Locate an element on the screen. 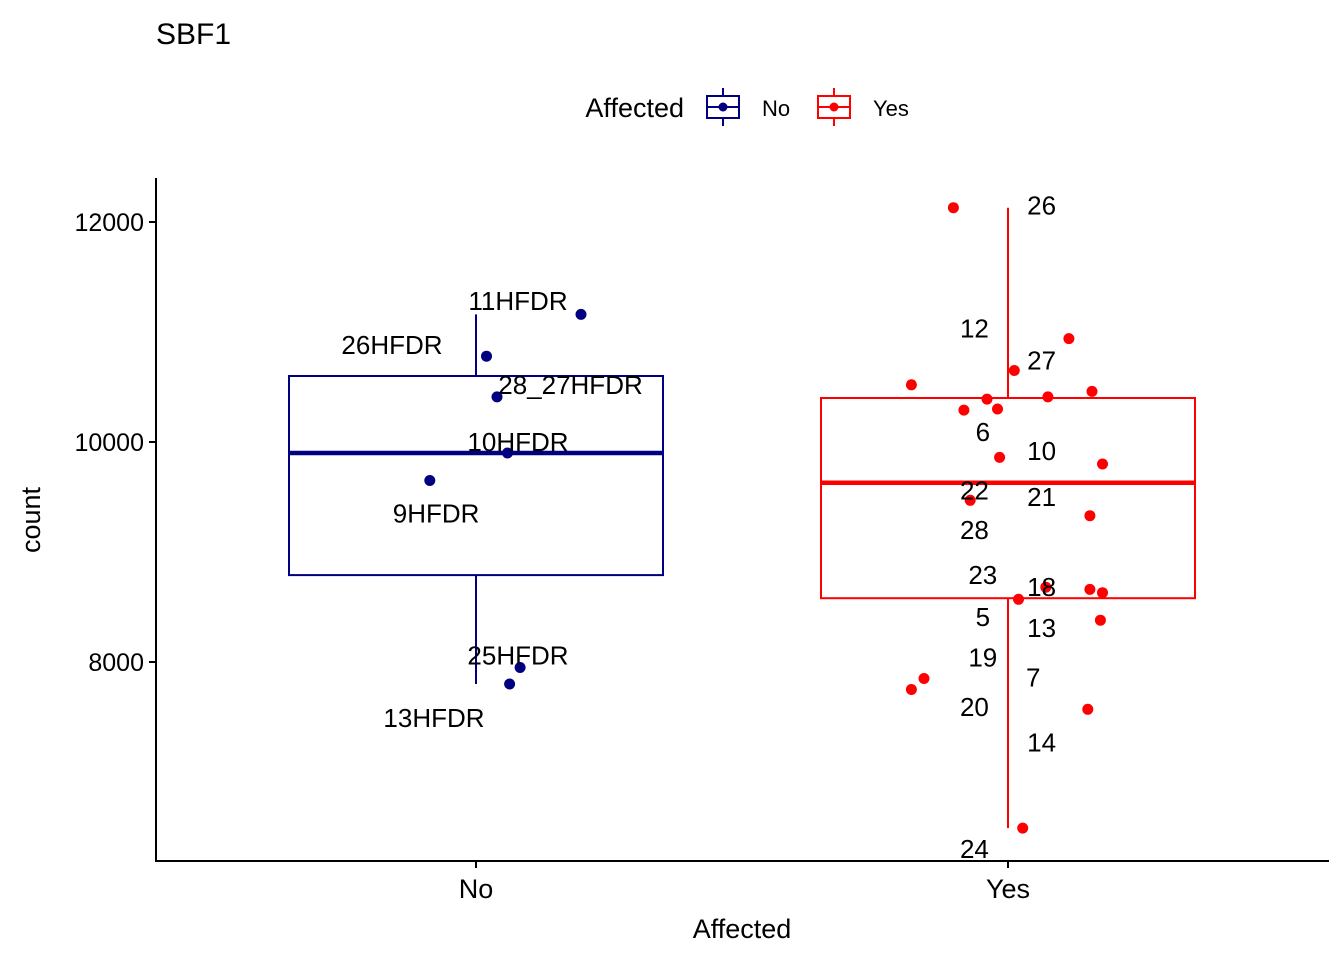 The image size is (1344, 960). point-label: 12 is located at coordinates (974, 329).